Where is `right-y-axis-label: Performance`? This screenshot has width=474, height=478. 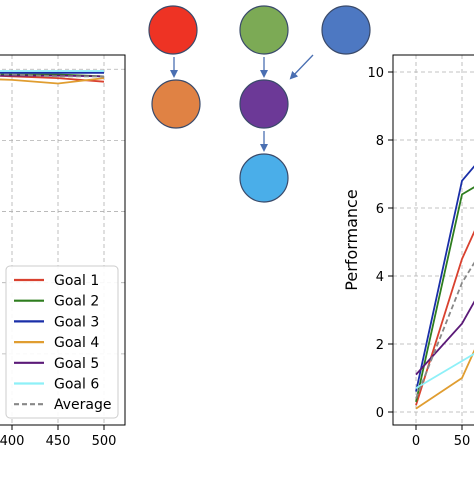 right-y-axis-label: Performance is located at coordinates (351, 239).